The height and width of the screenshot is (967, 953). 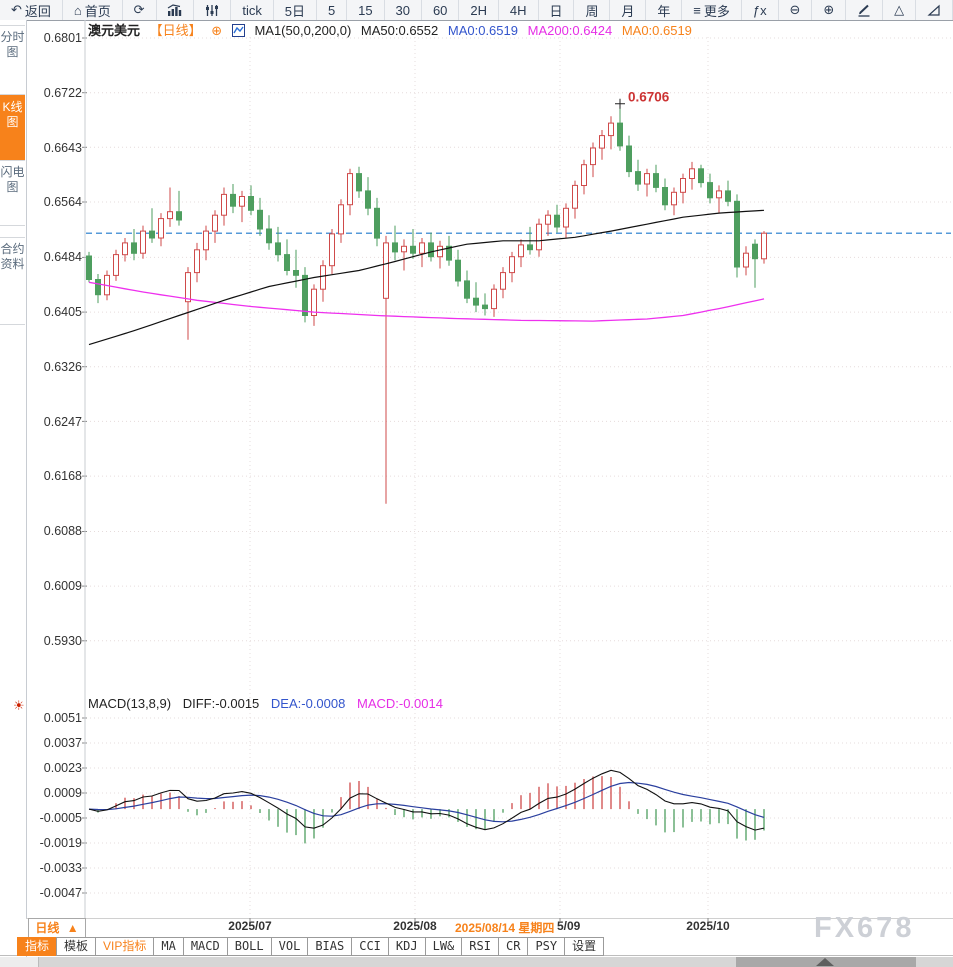 What do you see at coordinates (649, 97) in the screenshot?
I see `peak-price-annotation: 0.6706` at bounding box center [649, 97].